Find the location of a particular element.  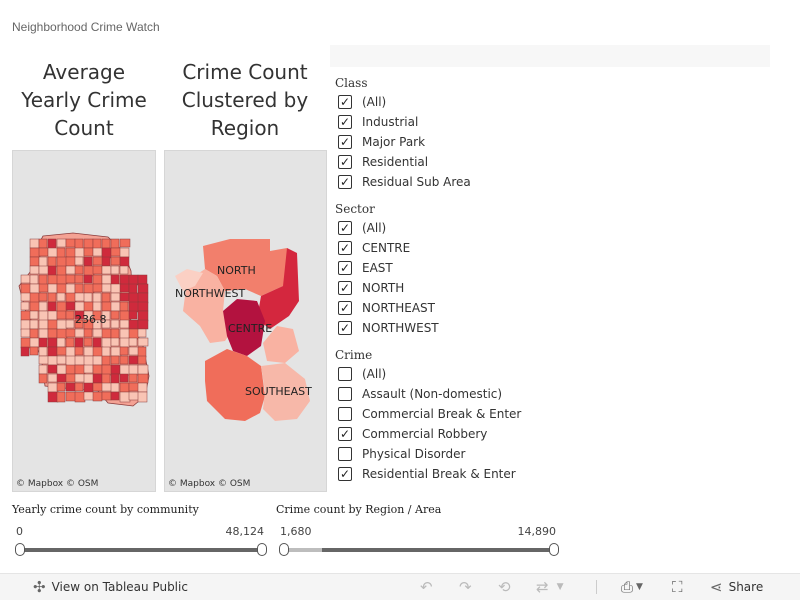

region-south is located at coordinates (235, 385).